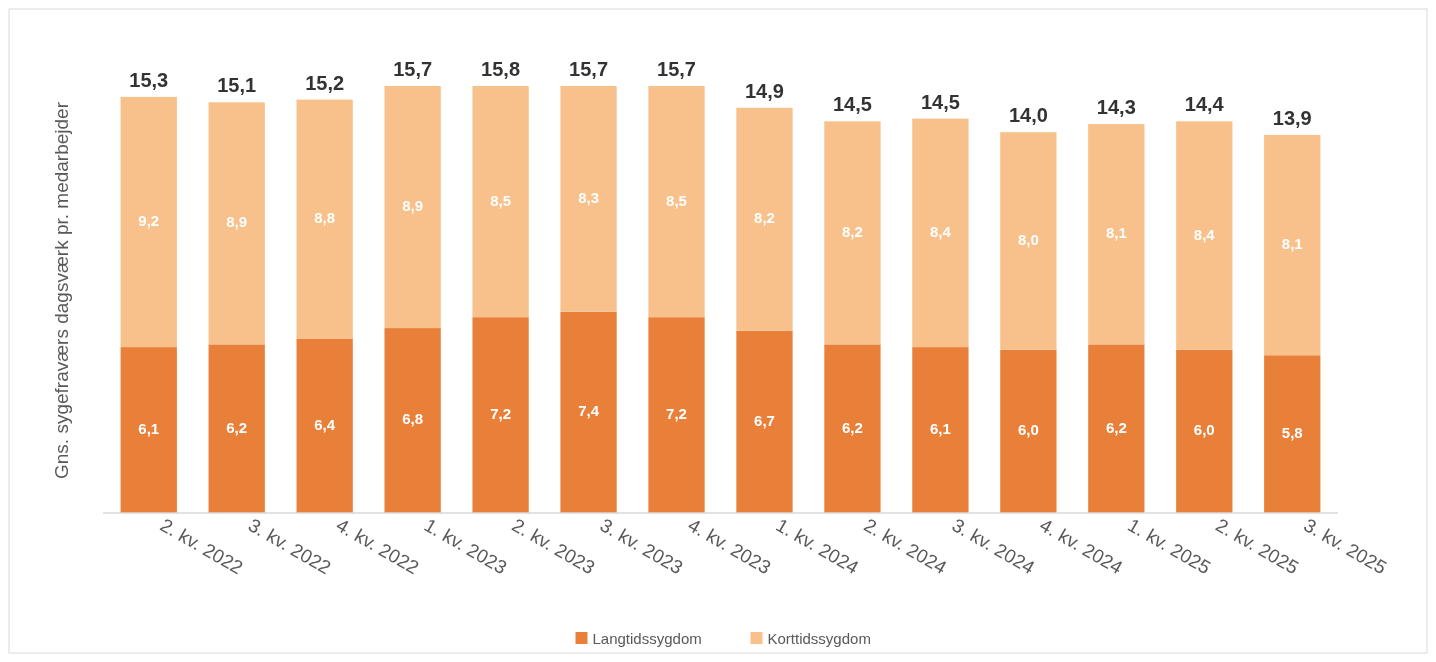 This screenshot has width=1436, height=662. What do you see at coordinates (647, 638) in the screenshot?
I see `legend-label: Langtidssygdom` at bounding box center [647, 638].